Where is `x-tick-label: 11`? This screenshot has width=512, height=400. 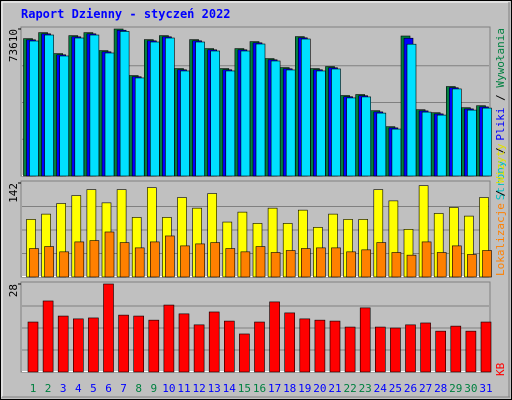 x-tick-label: 11 is located at coordinates (183, 388).